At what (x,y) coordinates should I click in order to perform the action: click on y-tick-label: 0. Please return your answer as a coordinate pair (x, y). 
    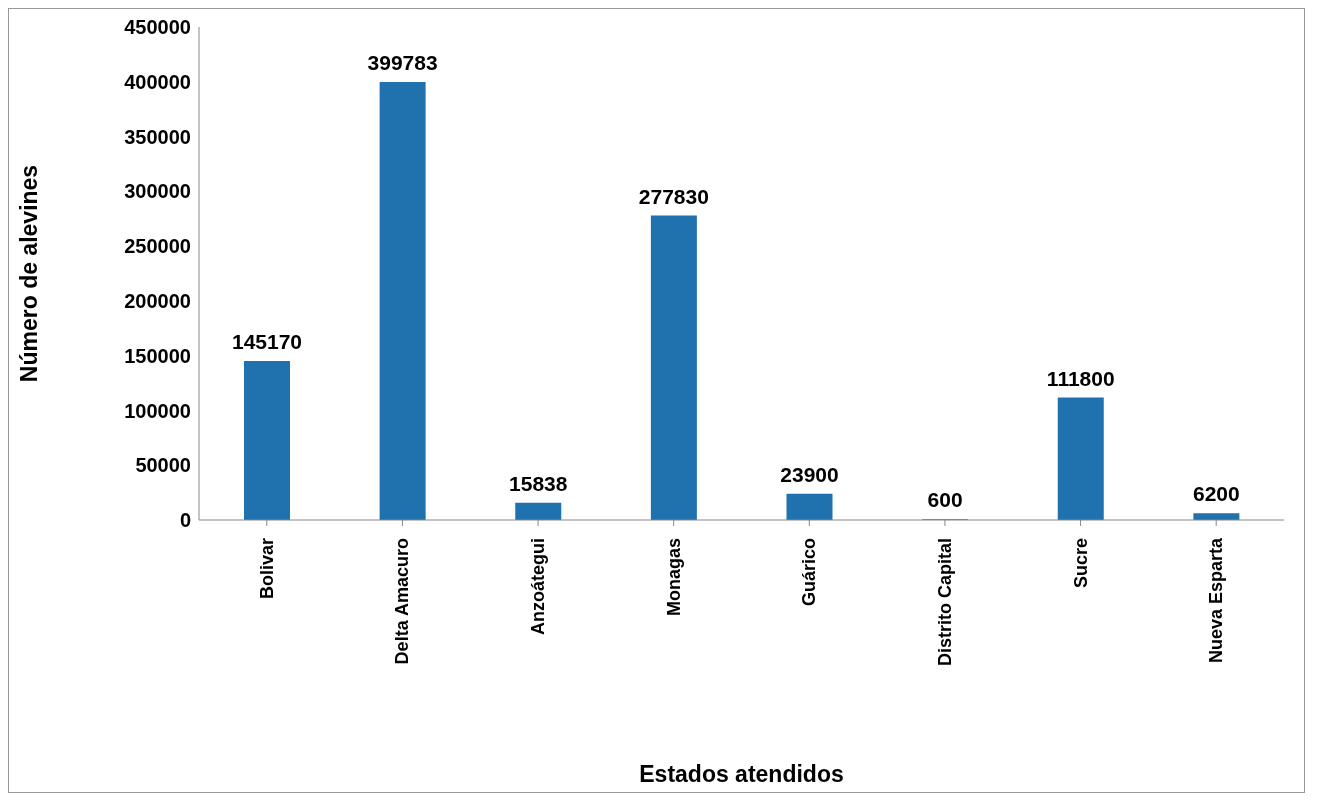
    Looking at the image, I should click on (185, 520).